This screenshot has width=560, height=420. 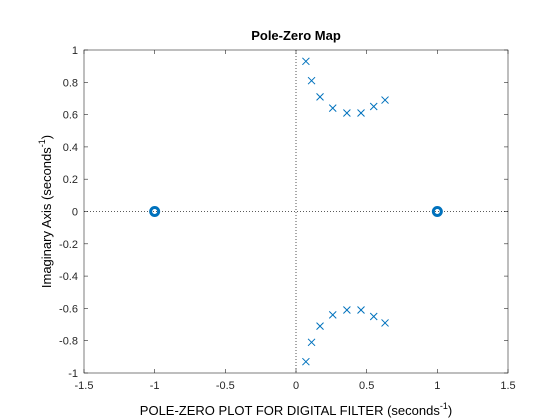 What do you see at coordinates (296, 386) in the screenshot?
I see `x-tick-label: 0` at bounding box center [296, 386].